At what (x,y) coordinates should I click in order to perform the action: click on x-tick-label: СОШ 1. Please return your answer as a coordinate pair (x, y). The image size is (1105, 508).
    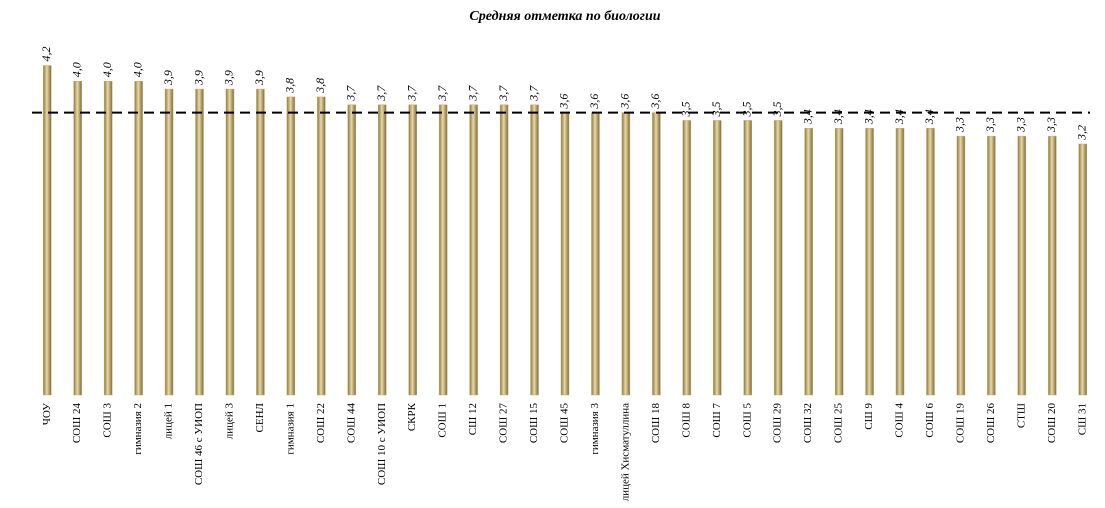
    Looking at the image, I should click on (443, 420).